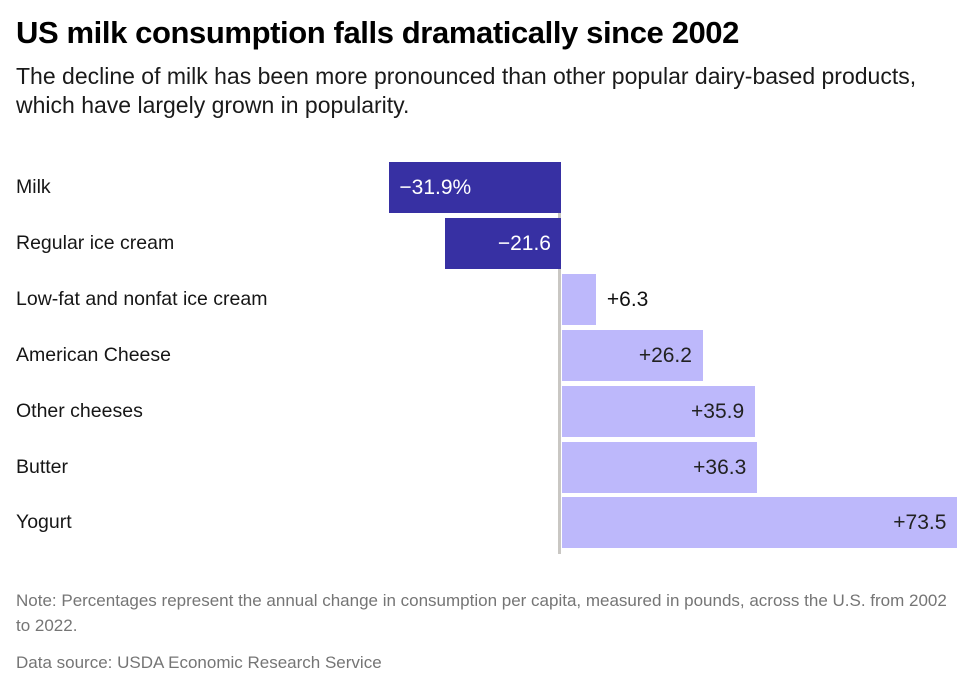  Describe the element at coordinates (490, 525) in the screenshot. I see `bar-row: Yogurt +73.5` at that location.